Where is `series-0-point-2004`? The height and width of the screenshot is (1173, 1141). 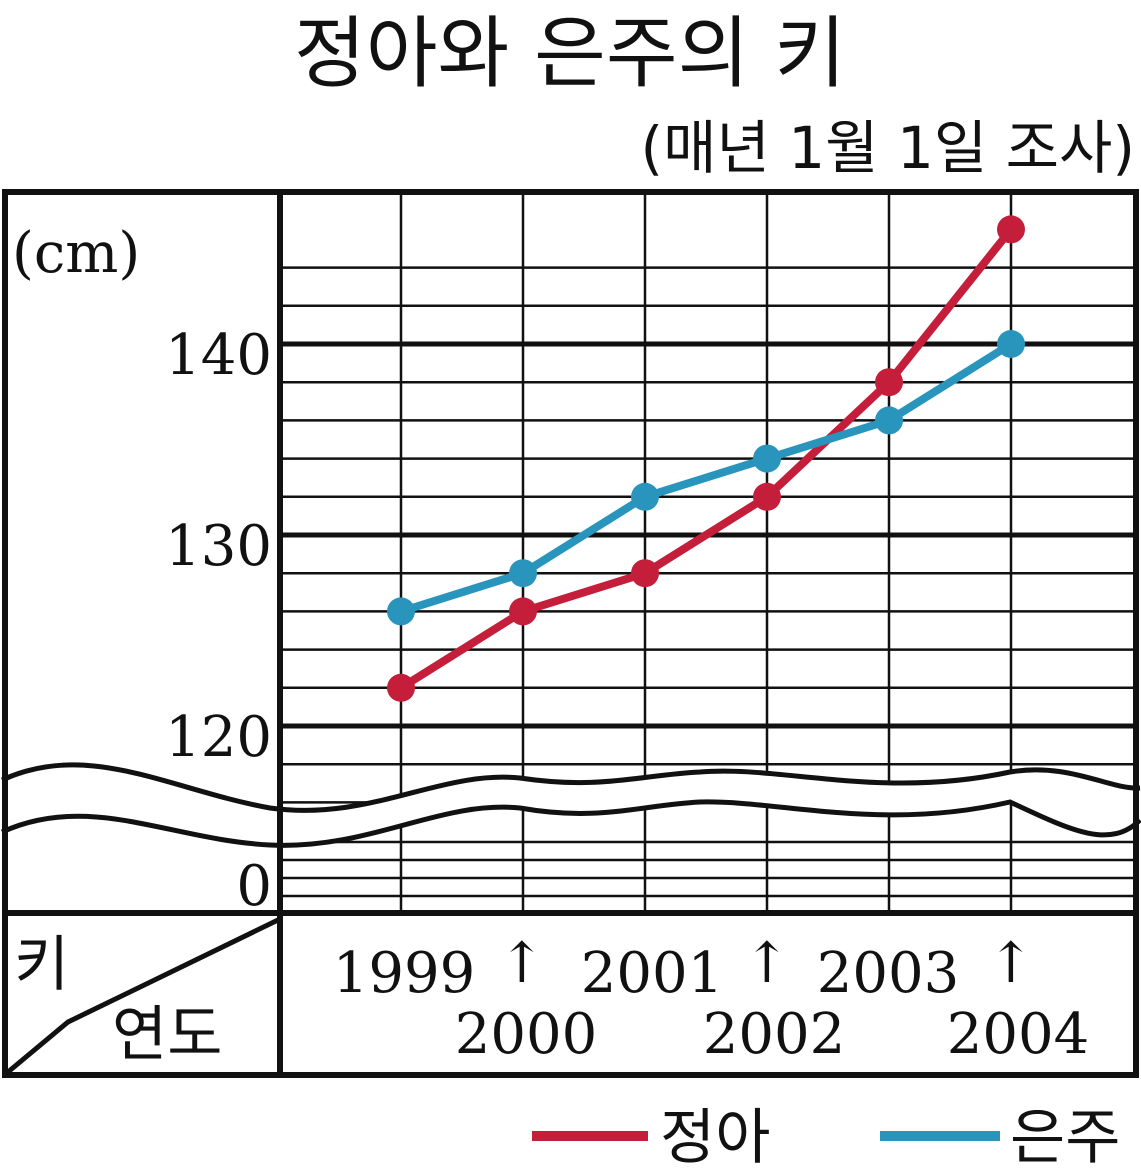
series-0-point-2004 is located at coordinates (1011, 229).